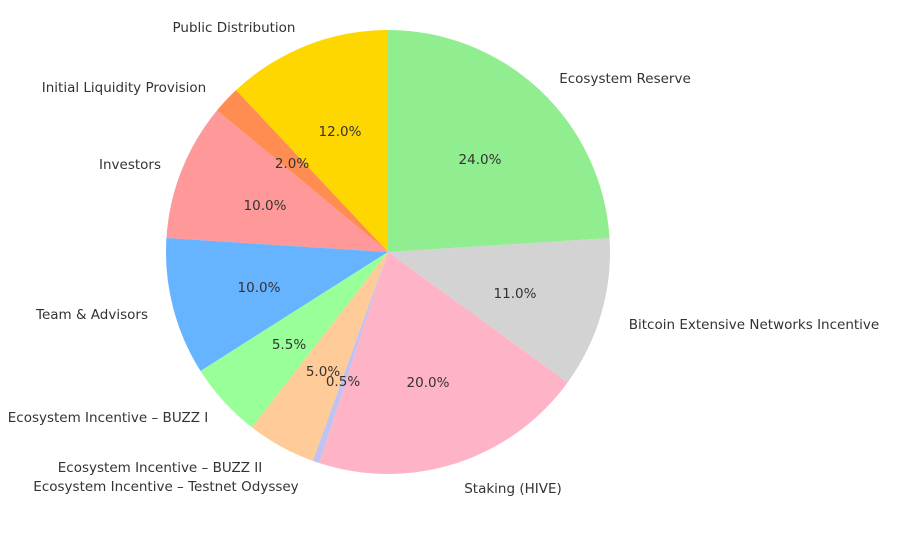  I want to click on slice-ecosystem-incentive-buzz-i, so click(294, 340).